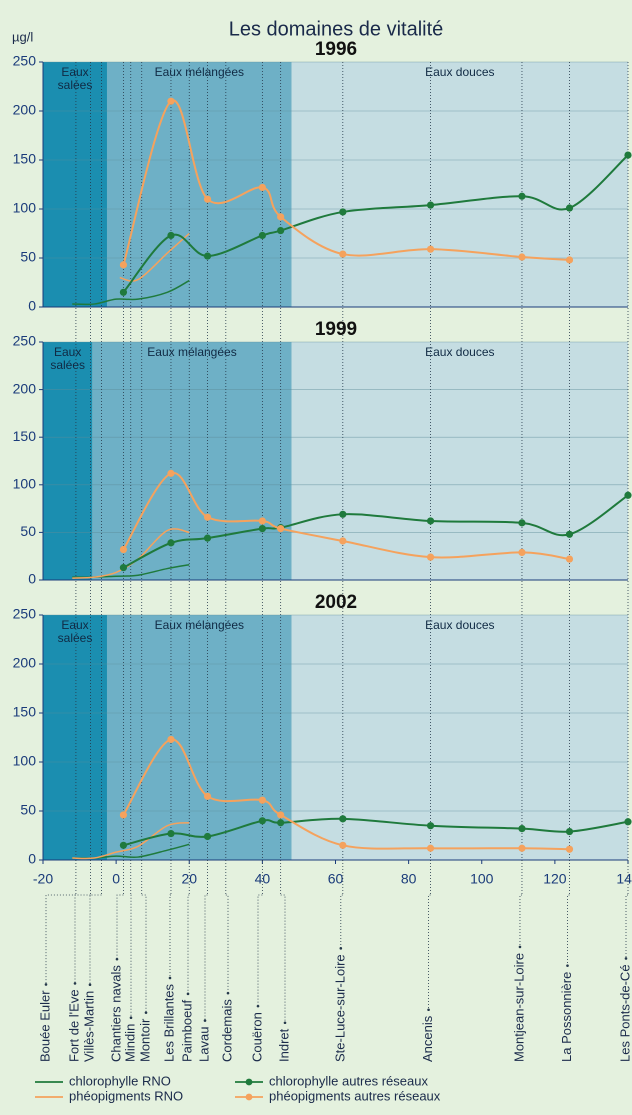 The width and height of the screenshot is (632, 1115). I want to click on panel-title: 1996, so click(336, 49).